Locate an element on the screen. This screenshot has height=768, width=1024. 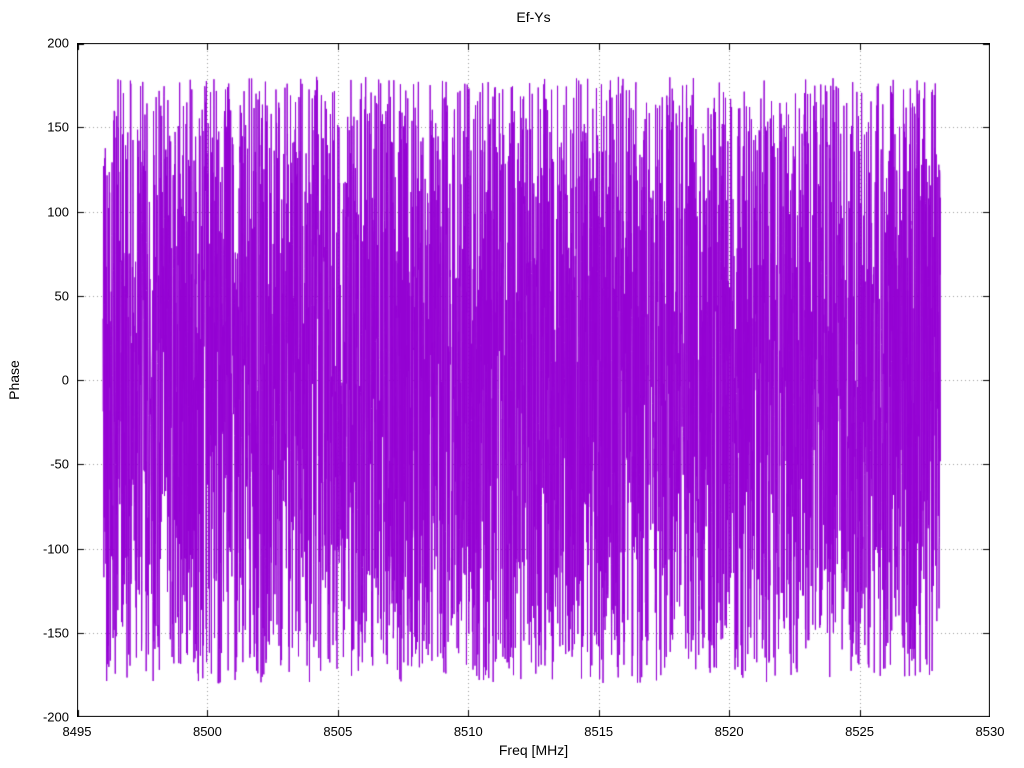
x-tick-label: 8495 is located at coordinates (77, 731).